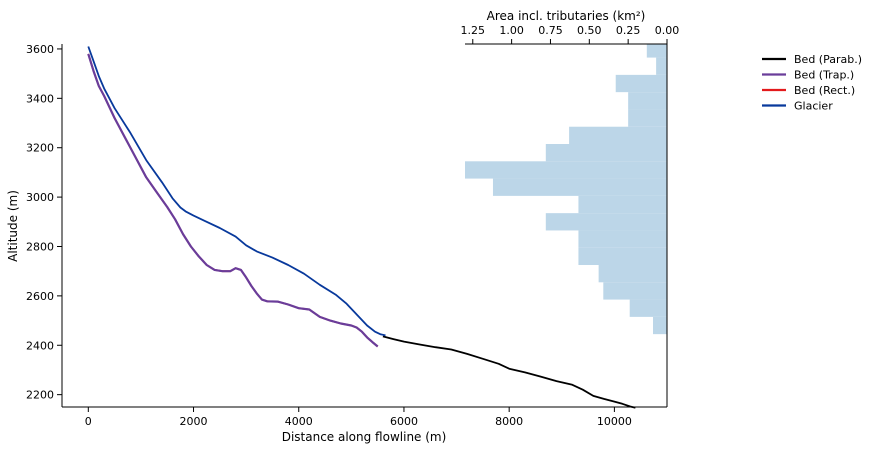  What do you see at coordinates (404, 421) in the screenshot?
I see `x-tick-label: 6000` at bounding box center [404, 421].